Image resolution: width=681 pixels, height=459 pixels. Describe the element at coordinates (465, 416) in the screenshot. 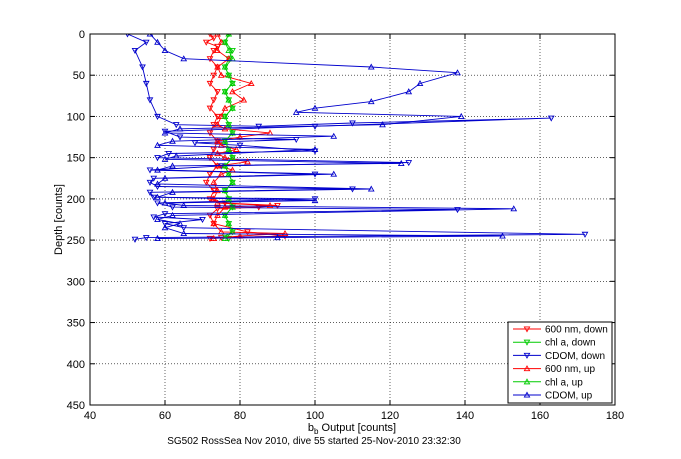

I see `x-tick-label: 140` at that location.